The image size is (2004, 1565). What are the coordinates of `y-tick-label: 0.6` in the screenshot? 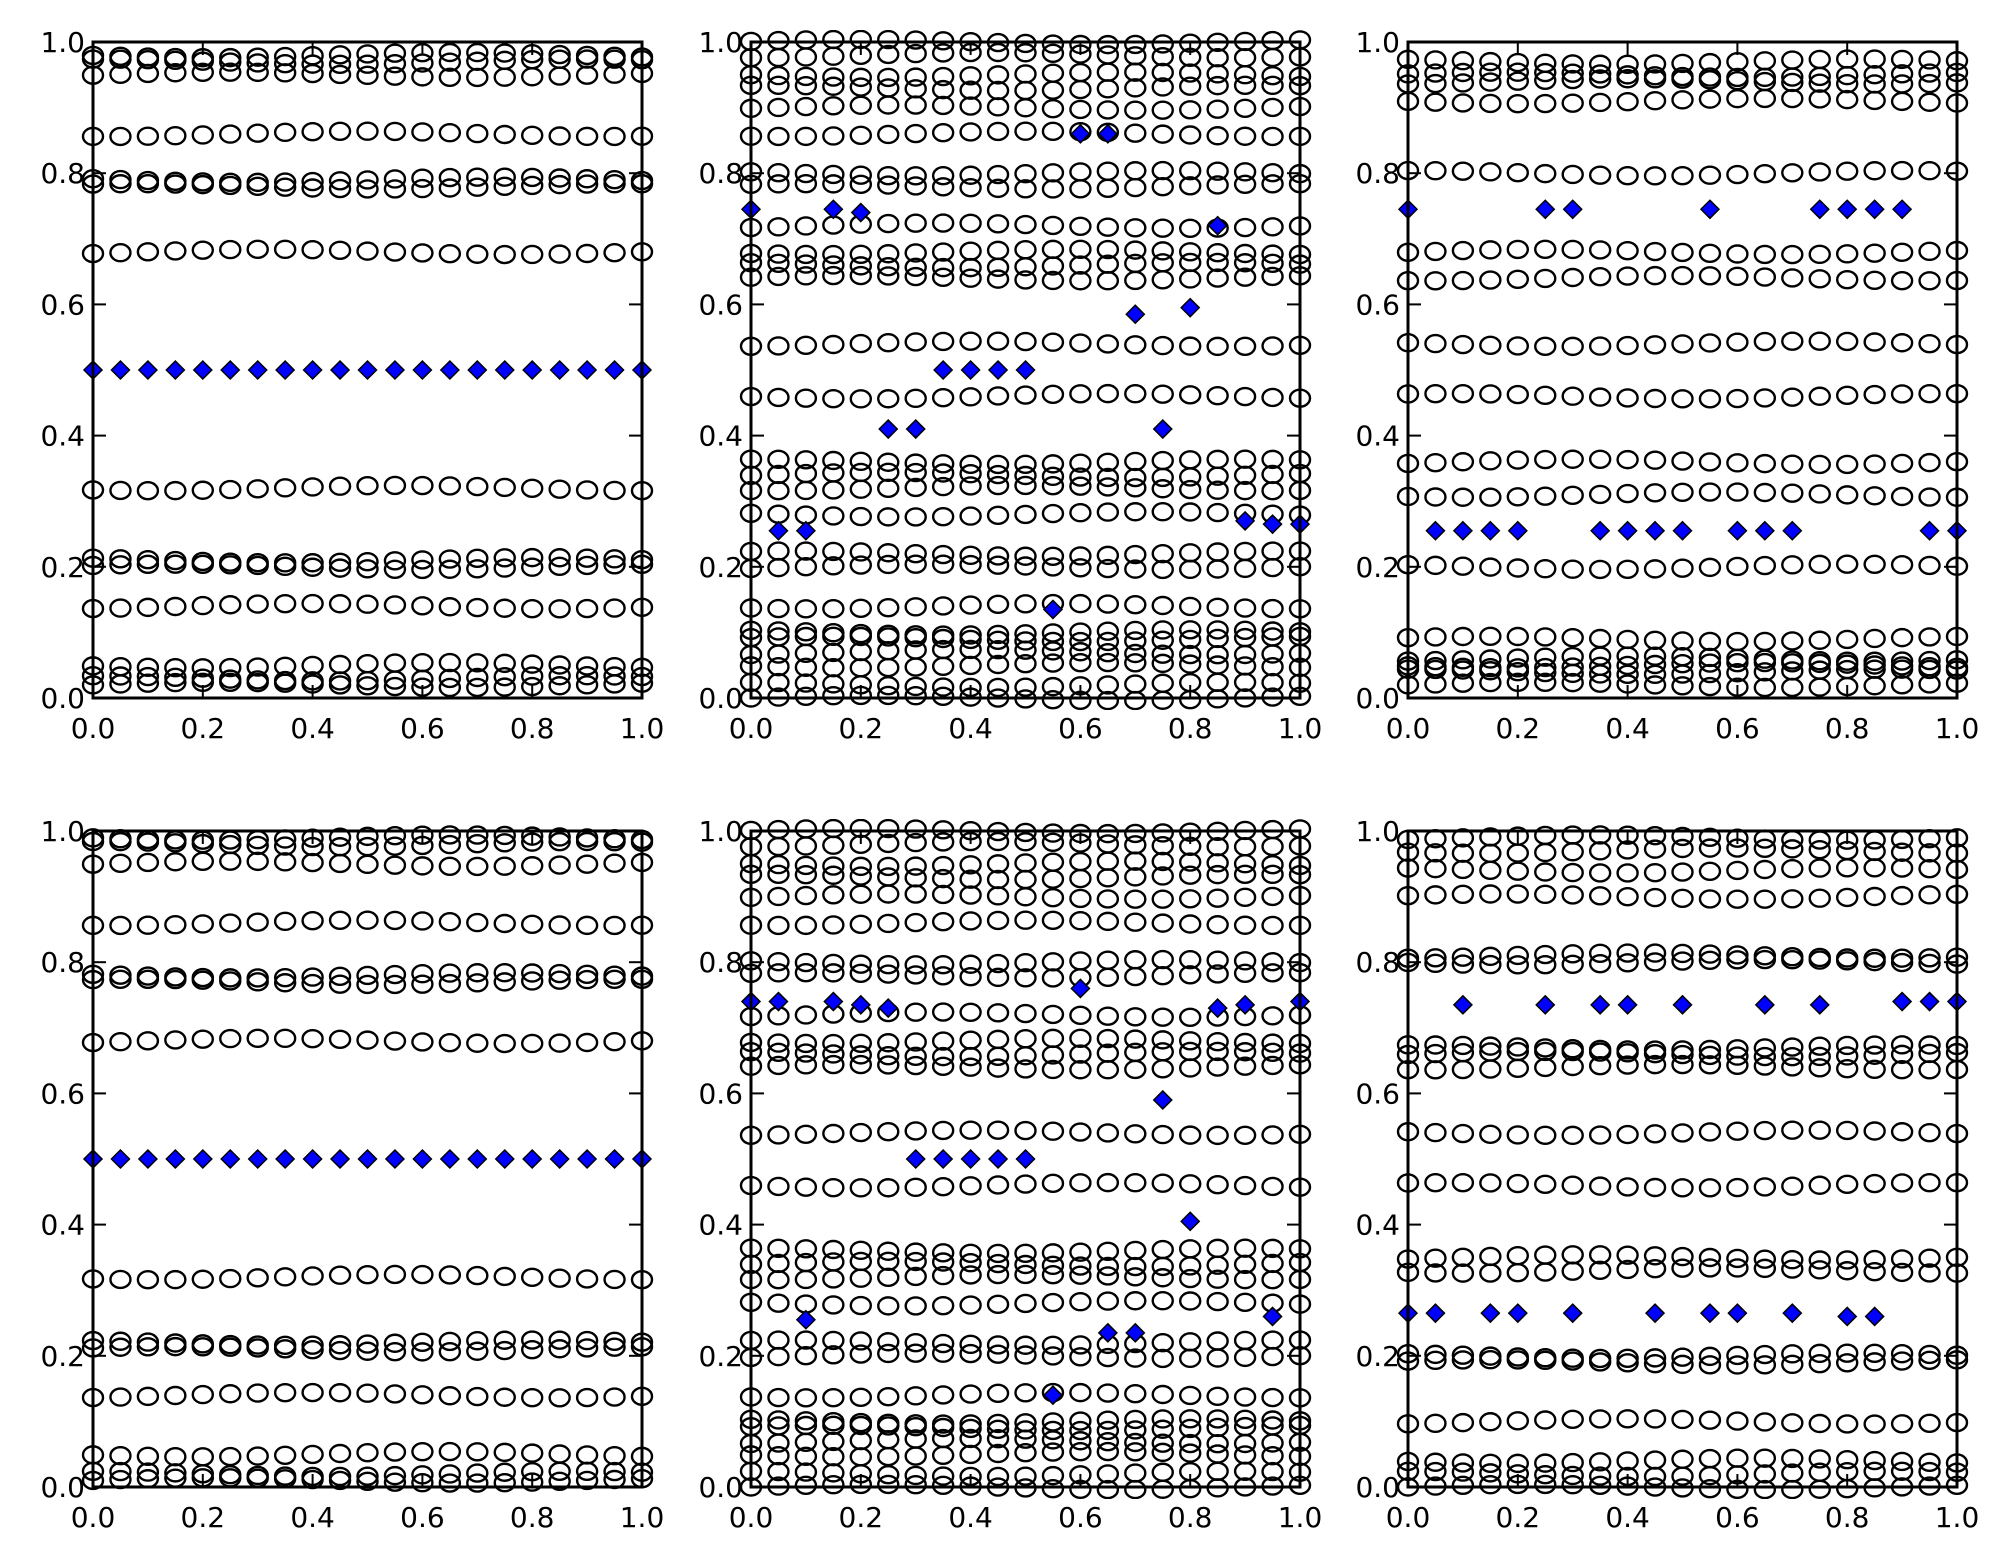 It's located at (720, 1093).